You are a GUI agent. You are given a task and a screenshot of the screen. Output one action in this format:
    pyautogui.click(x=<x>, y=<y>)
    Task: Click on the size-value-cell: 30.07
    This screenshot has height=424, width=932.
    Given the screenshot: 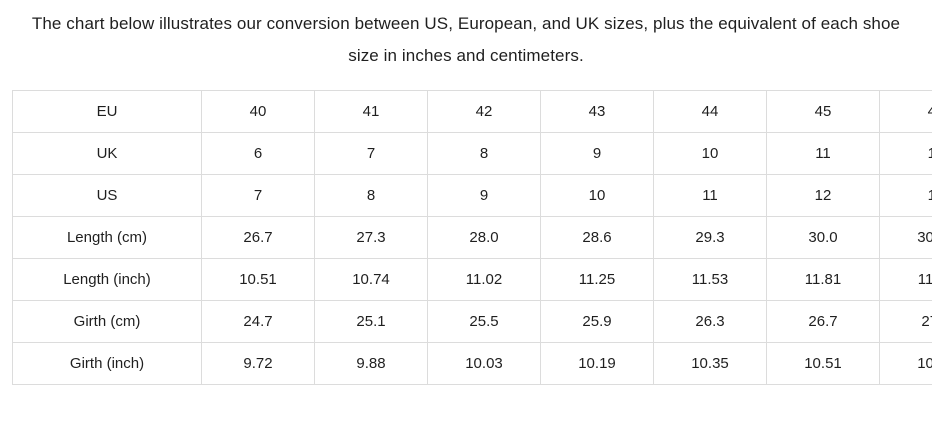 What is the action you would take?
    pyautogui.click(x=905, y=237)
    